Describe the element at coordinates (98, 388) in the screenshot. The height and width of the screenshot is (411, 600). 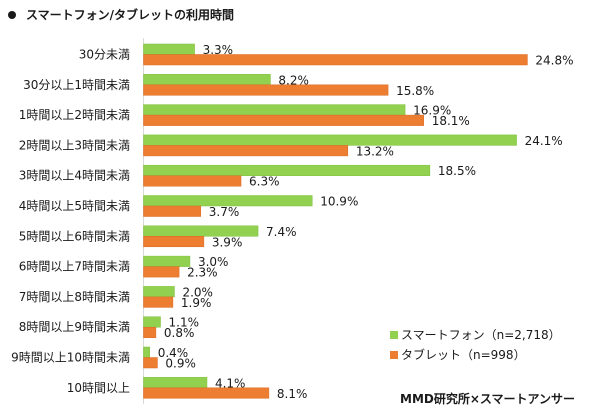
I see `category-label: 10時間以上` at that location.